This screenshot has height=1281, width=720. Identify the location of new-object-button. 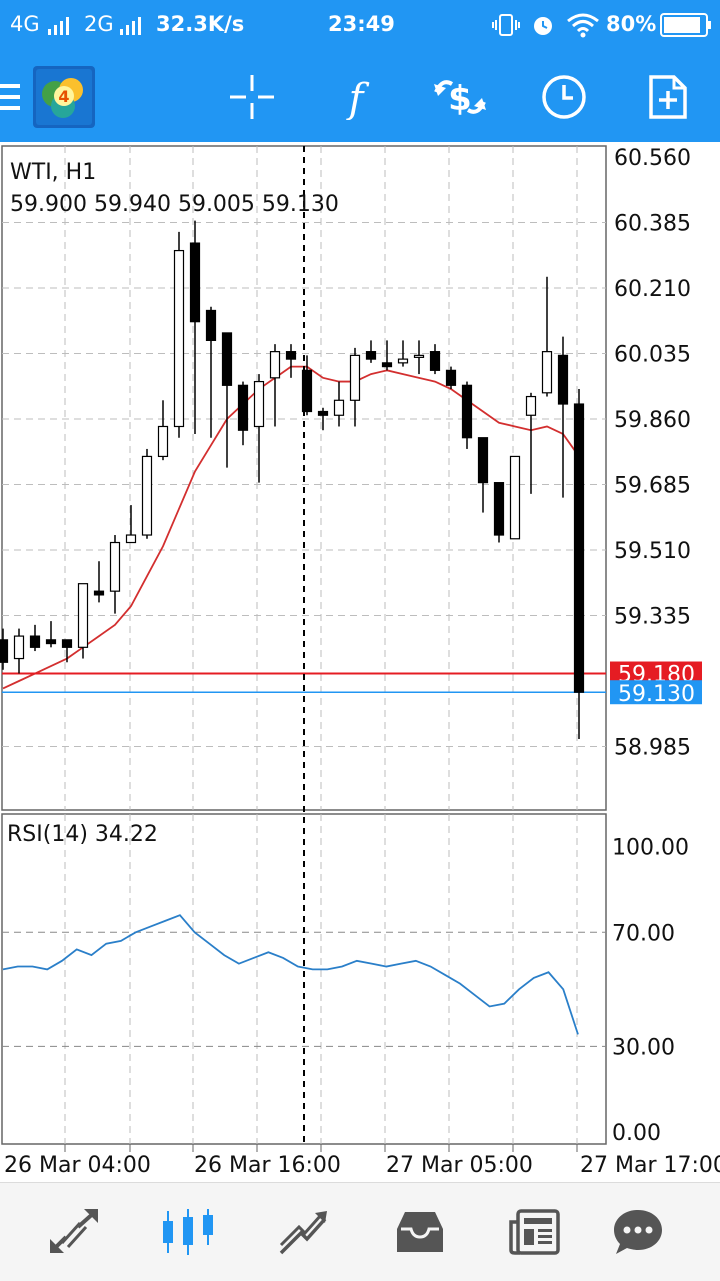
(668, 97).